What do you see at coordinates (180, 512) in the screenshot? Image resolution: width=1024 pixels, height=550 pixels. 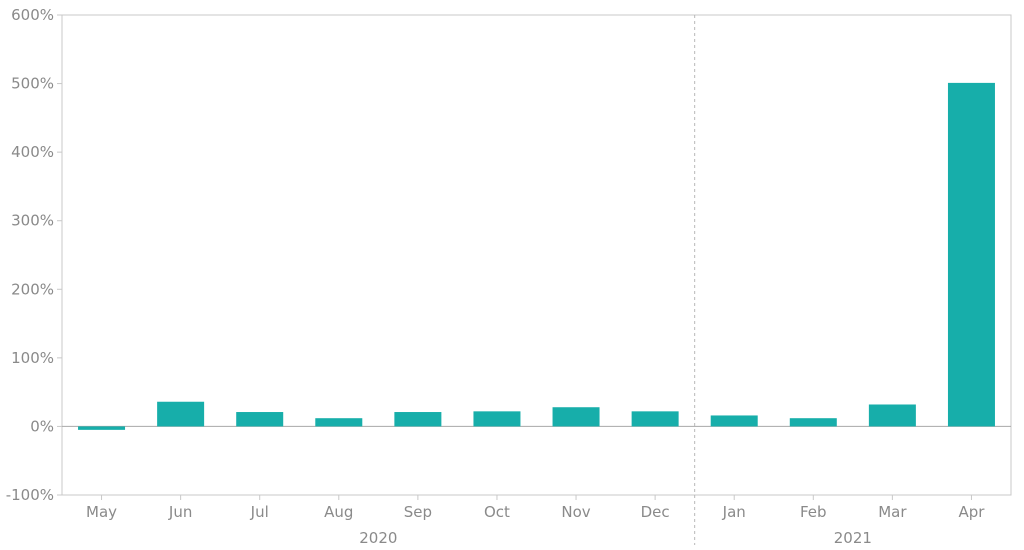 I see `x-tick-label: Jun` at bounding box center [180, 512].